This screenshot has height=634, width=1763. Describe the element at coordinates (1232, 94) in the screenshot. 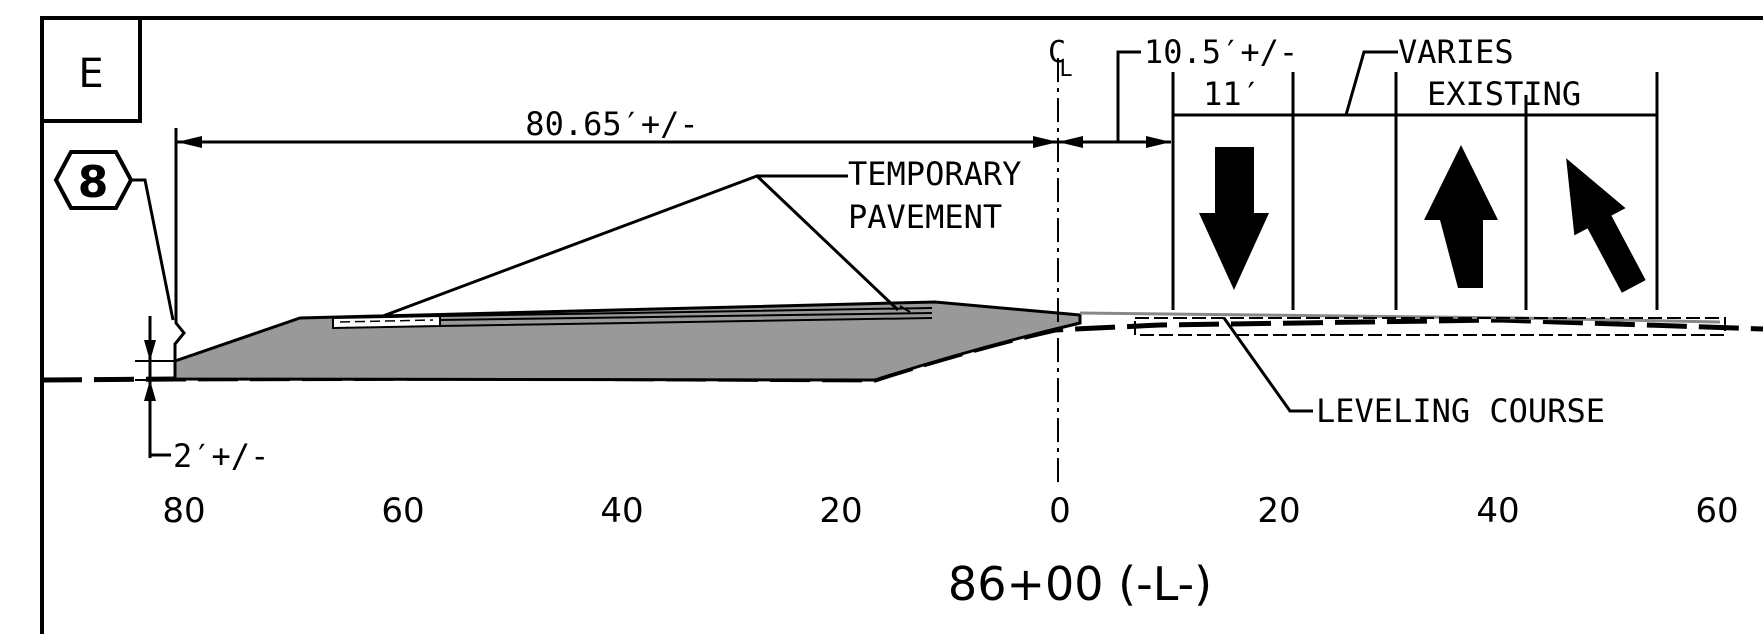

I see `lane-width-label: 11′` at that location.